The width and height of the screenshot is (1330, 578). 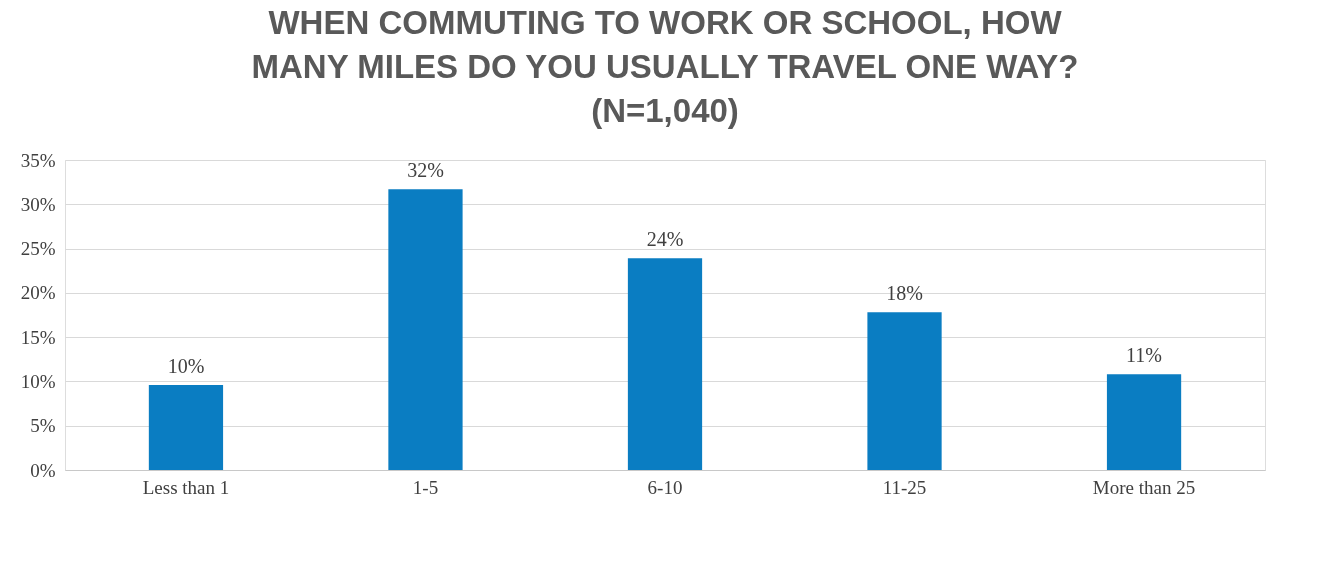 I want to click on y-tick-label: 5%, so click(x=43, y=426).